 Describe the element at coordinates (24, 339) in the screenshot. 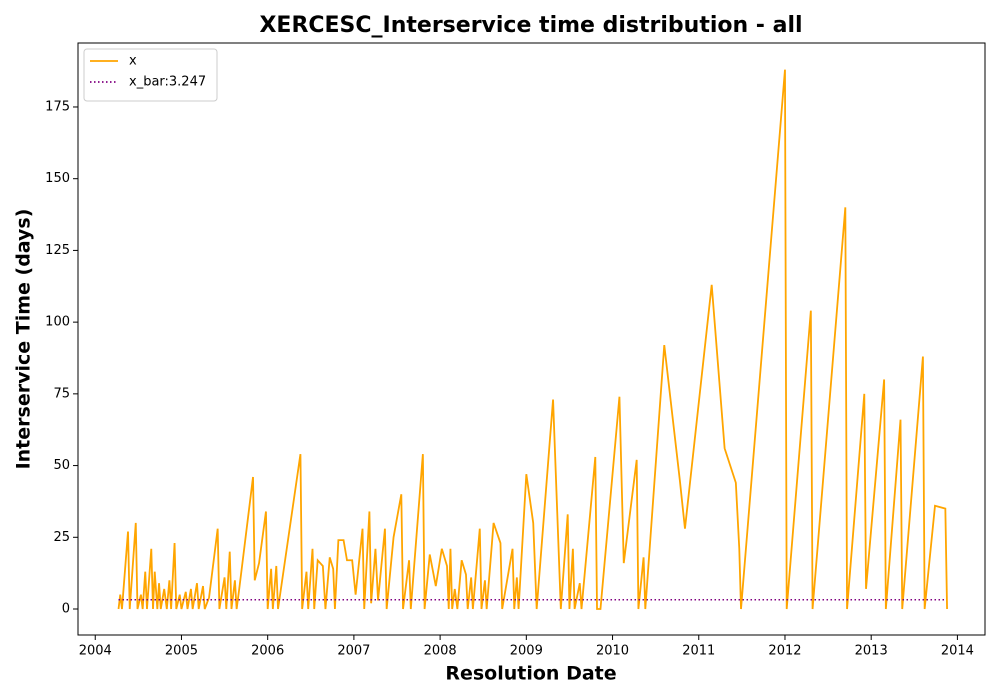

I see `y-axis-label: Interservice Time (days)` at that location.